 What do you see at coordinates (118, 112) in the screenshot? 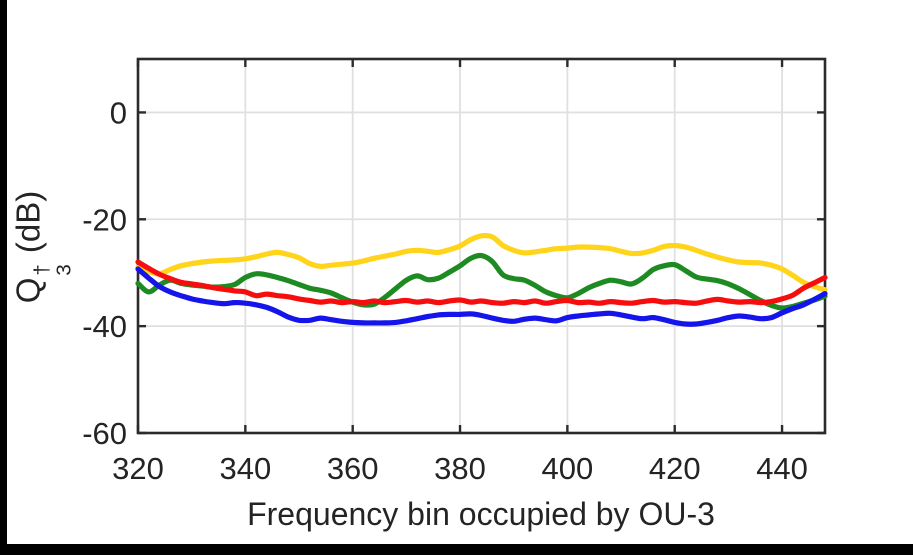
I see `y-tick-label-0: 0` at bounding box center [118, 112].